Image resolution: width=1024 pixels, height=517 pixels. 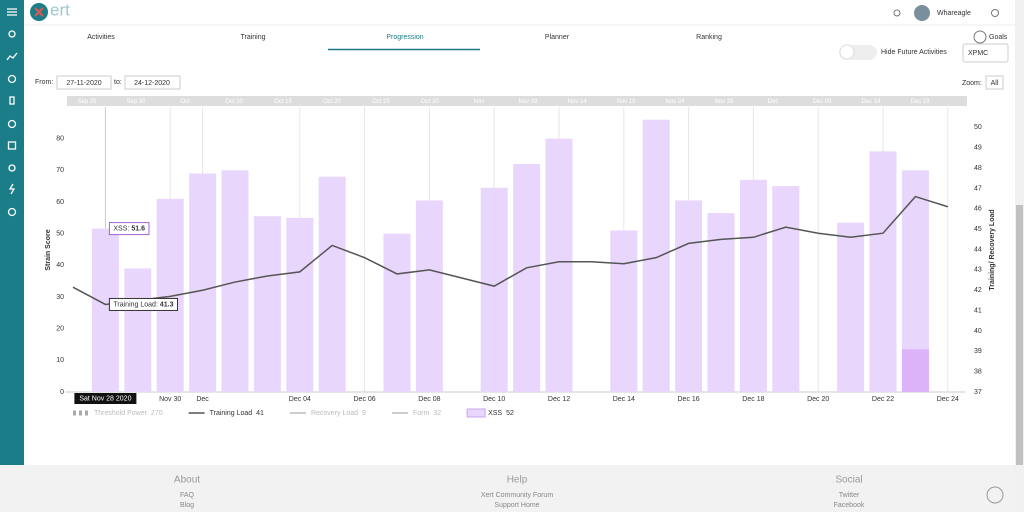 I want to click on y-tick-label: 80, so click(x=60, y=139).